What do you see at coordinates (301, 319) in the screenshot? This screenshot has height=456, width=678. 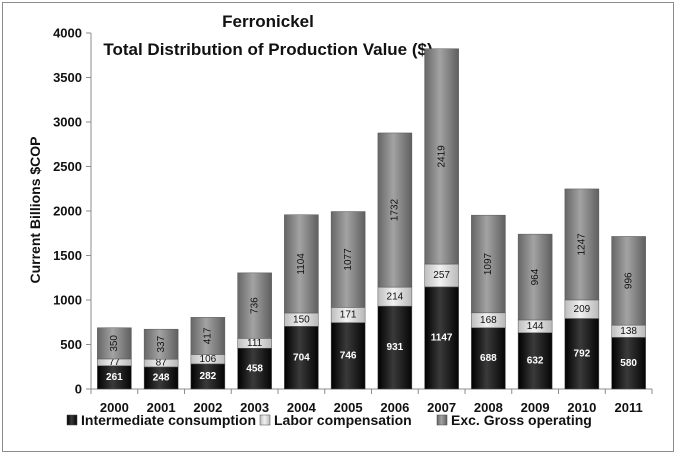 I see `data-label: 150` at bounding box center [301, 319].